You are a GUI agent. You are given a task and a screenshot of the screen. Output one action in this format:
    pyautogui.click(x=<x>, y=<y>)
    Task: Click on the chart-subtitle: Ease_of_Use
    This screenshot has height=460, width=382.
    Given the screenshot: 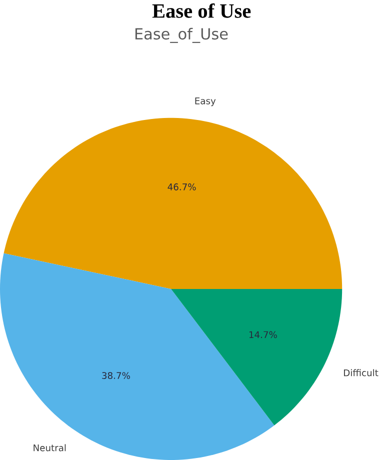 What is the action you would take?
    pyautogui.click(x=182, y=35)
    